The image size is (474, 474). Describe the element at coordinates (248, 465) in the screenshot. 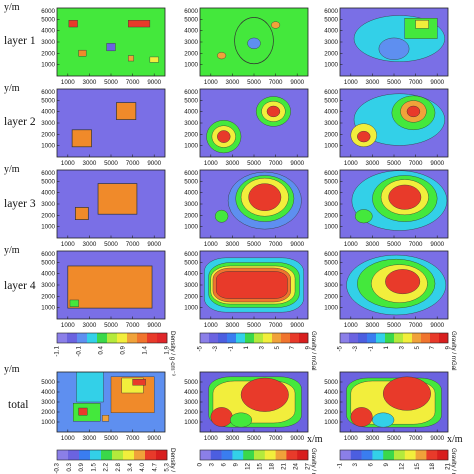

I see `colorbar-tick-label: 12` at that location.